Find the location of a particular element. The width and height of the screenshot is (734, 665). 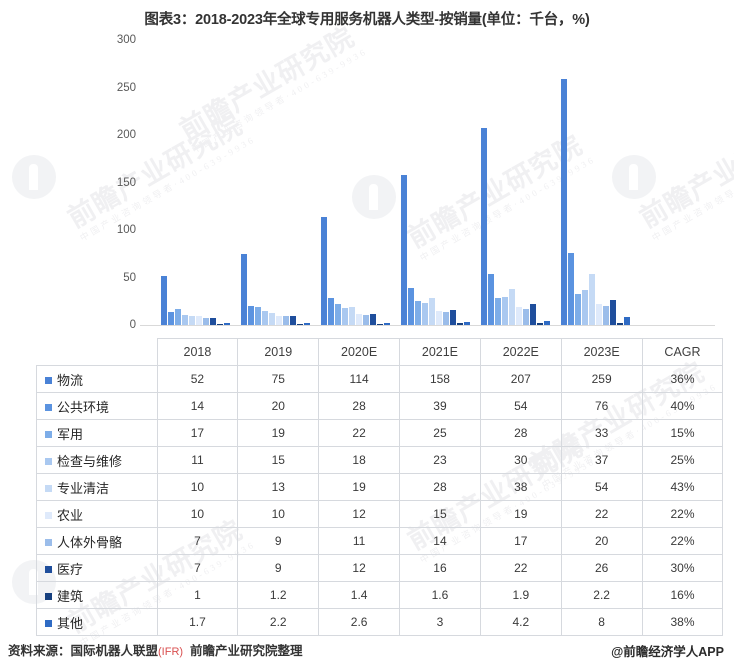

value-cell: 37 is located at coordinates (601, 460).